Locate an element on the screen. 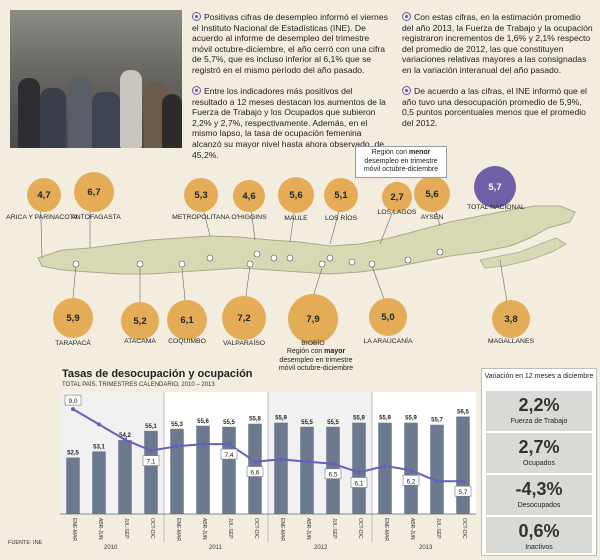 The width and height of the screenshot is (600, 560). region-bubble-arica: 4,7 is located at coordinates (44, 195).